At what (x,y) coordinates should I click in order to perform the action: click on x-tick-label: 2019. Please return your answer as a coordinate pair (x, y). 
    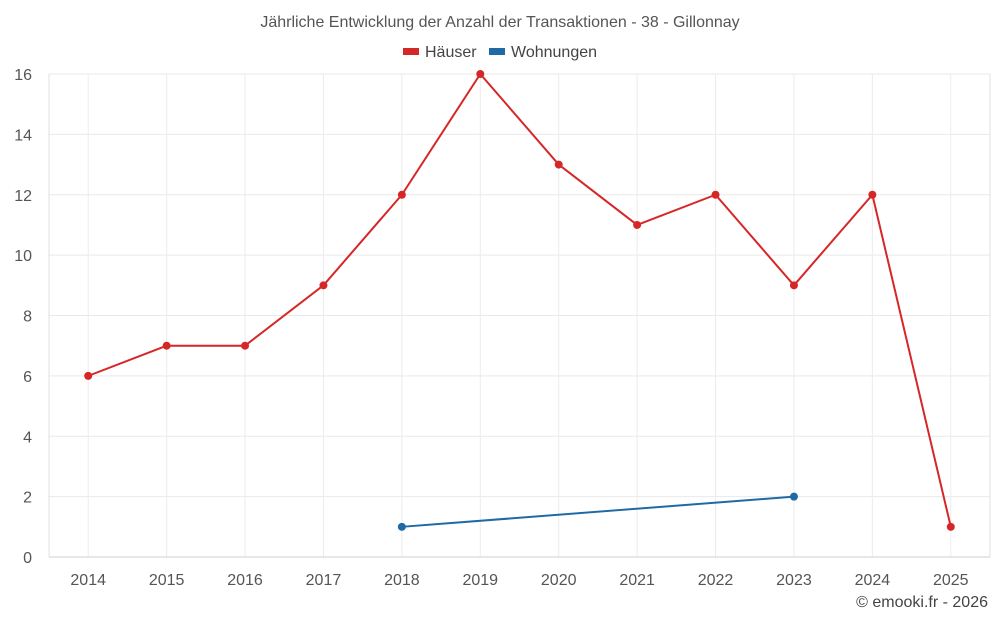
    Looking at the image, I should click on (480, 580).